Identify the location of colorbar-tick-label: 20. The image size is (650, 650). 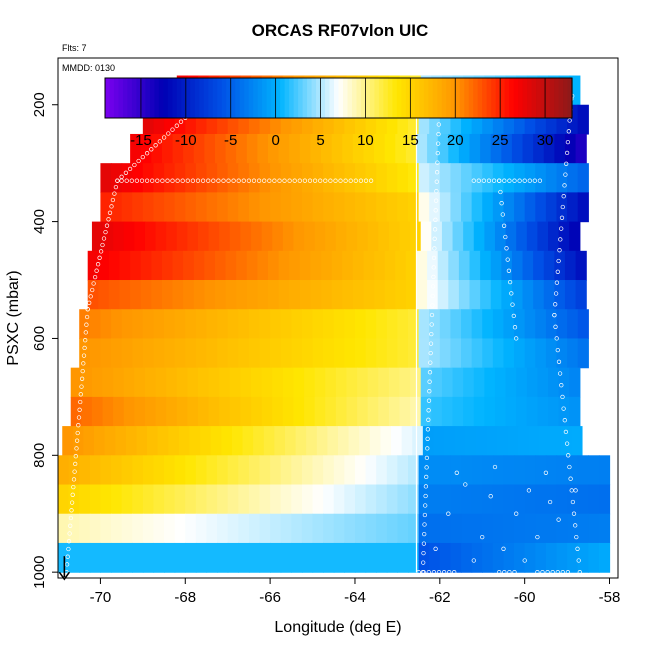
(455, 140).